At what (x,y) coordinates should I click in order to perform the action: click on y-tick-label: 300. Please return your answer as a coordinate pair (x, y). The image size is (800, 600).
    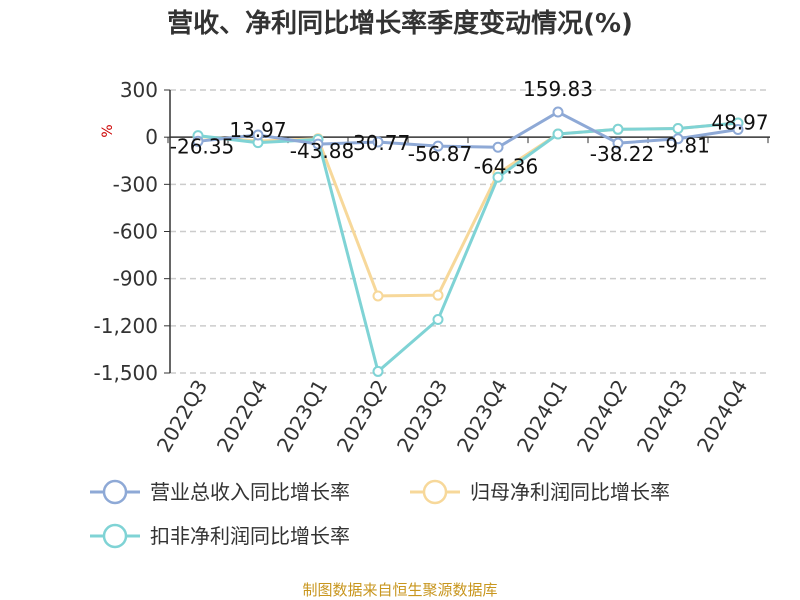
    Looking at the image, I should click on (139, 90).